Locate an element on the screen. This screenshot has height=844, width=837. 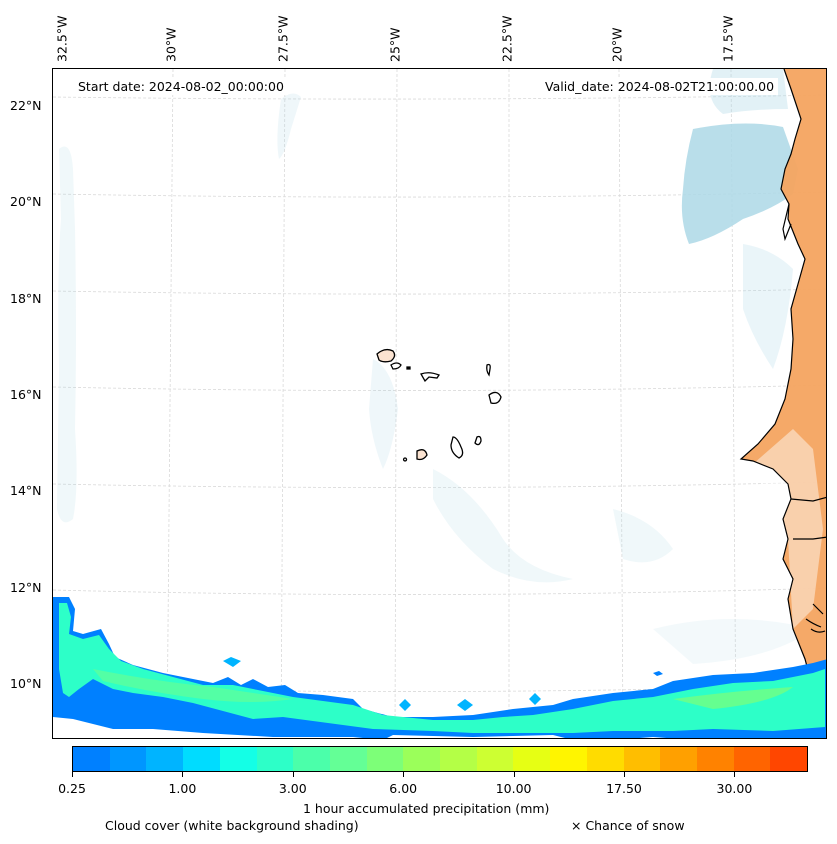
coastline-river-casamance is located at coordinates (809, 538).